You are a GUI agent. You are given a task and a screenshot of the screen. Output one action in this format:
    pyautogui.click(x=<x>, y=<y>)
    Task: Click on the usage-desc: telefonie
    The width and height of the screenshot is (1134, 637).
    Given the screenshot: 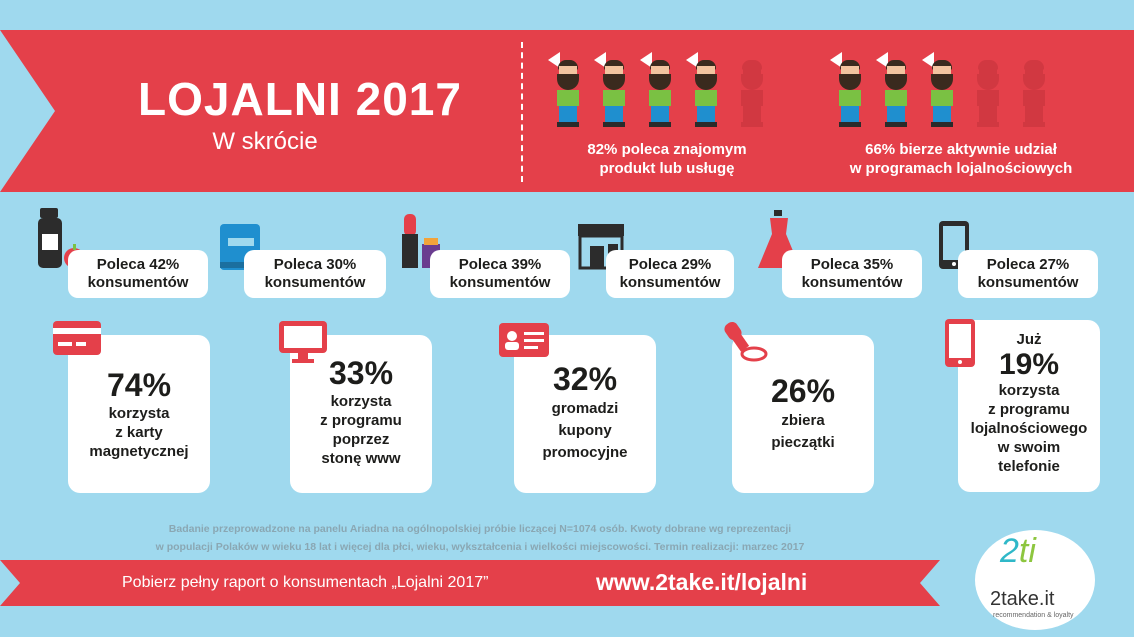 What is the action you would take?
    pyautogui.click(x=1029, y=466)
    